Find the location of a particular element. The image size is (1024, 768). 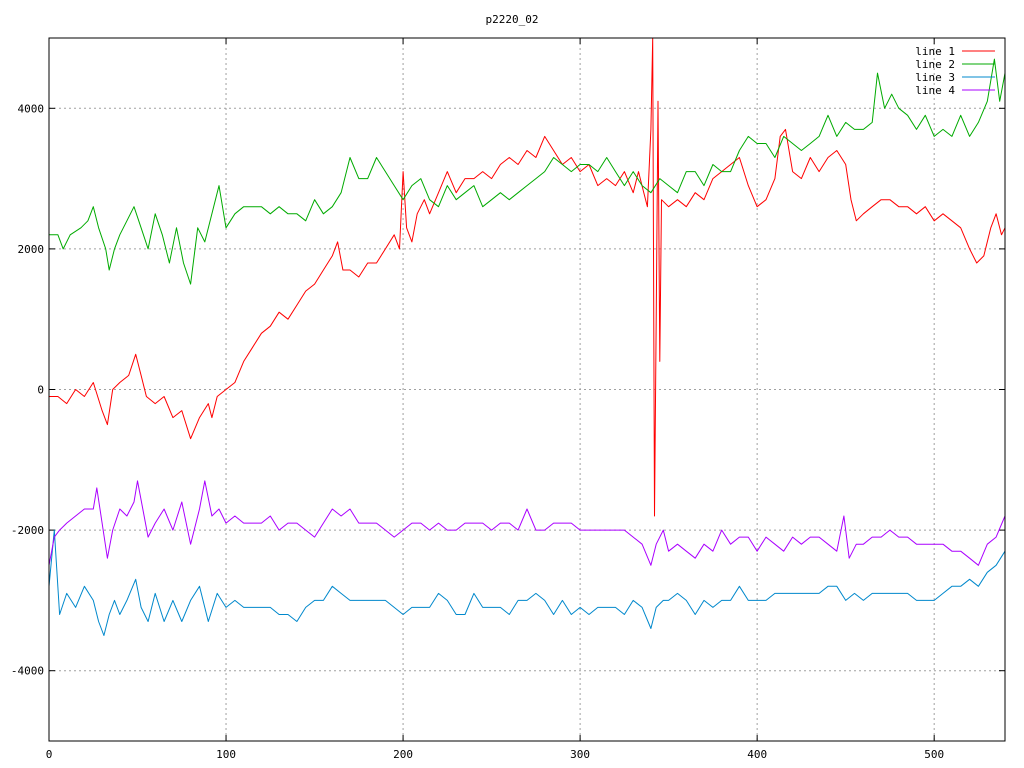

legend-label: line 3 is located at coordinates (935, 77).